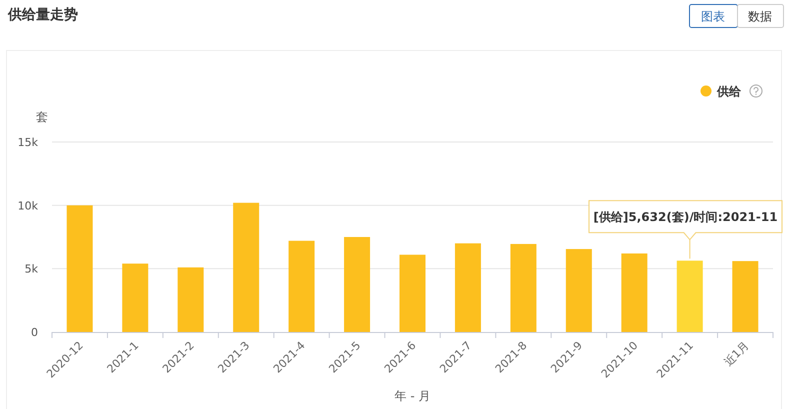  Describe the element at coordinates (34, 332) in the screenshot. I see `y-tick-label: 0` at that location.